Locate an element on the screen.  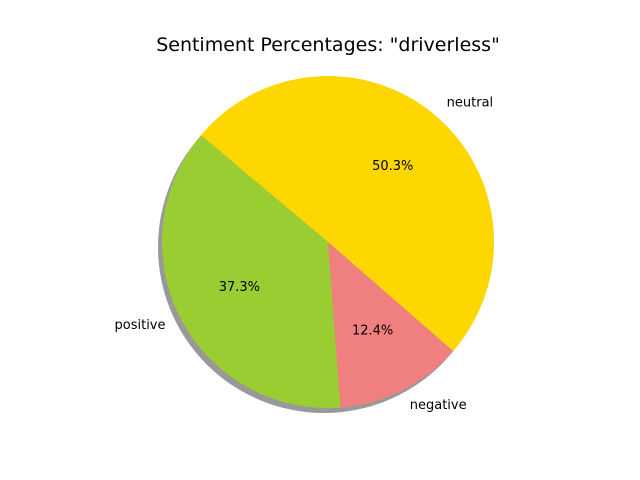
pie-category-label-positive: positive is located at coordinates (140, 325).